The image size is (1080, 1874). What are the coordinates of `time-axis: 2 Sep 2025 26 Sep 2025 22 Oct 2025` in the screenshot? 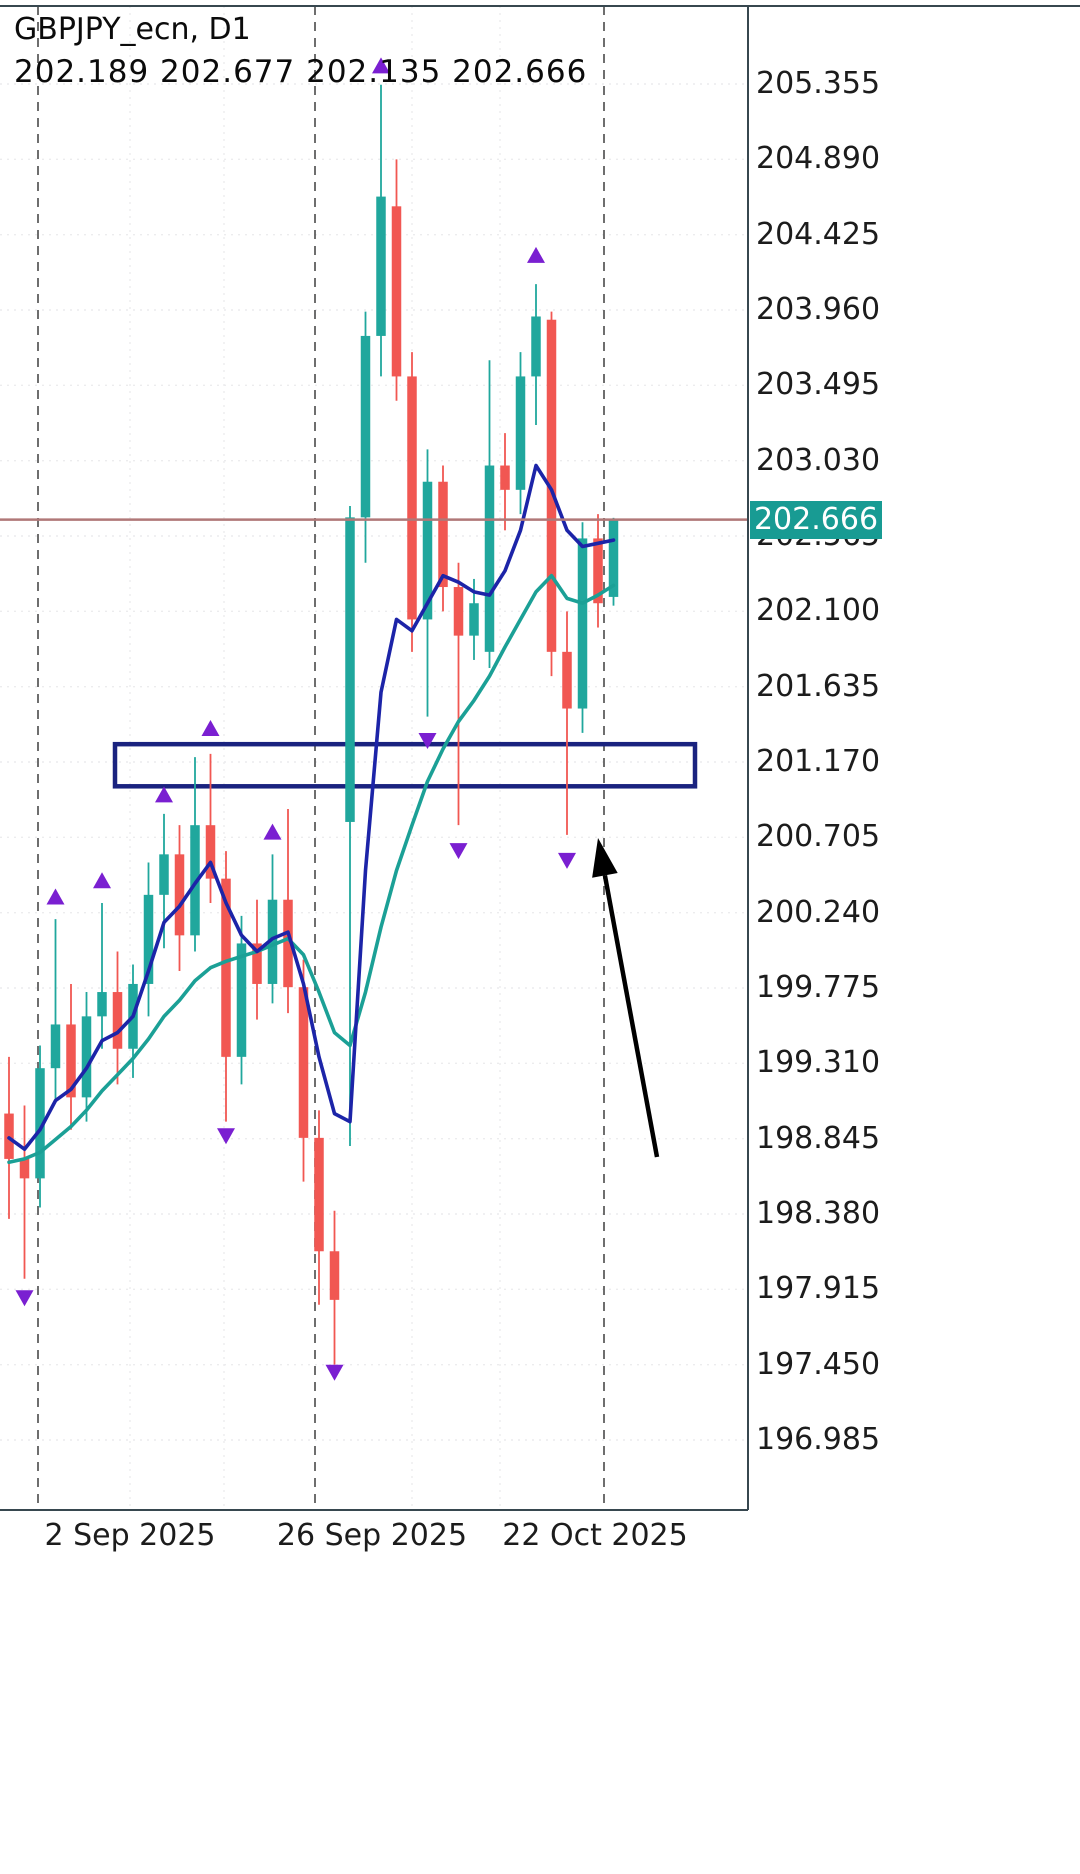 It's located at (374, 1540).